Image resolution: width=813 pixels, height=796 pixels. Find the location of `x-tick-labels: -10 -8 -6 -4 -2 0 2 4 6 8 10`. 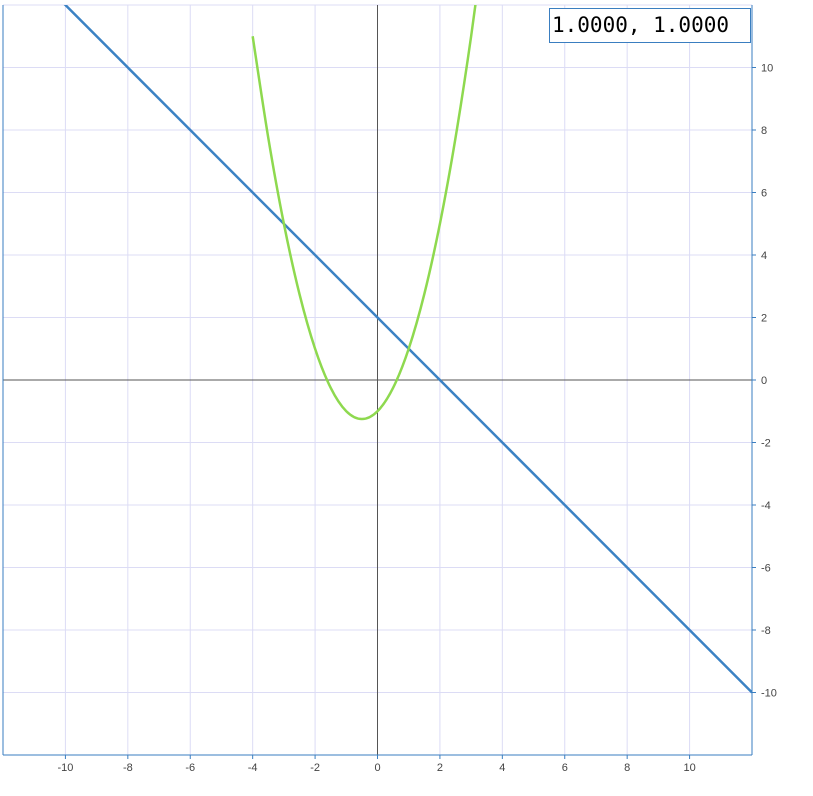

x-tick-labels: -10 -8 -6 -4 -2 0 2 4 6 8 10 is located at coordinates (376, 768).